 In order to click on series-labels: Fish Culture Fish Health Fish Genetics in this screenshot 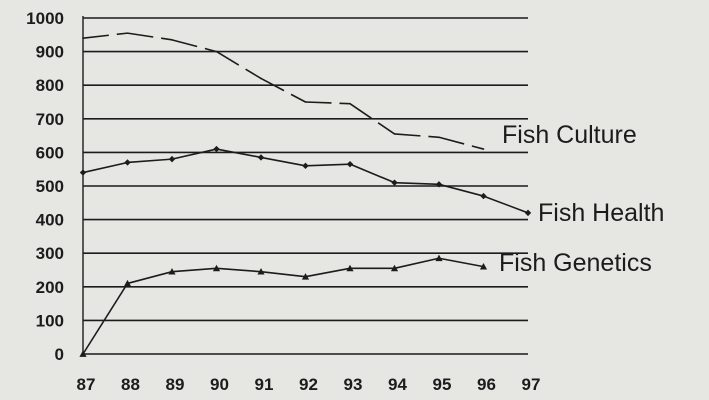, I will do `click(581, 199)`.